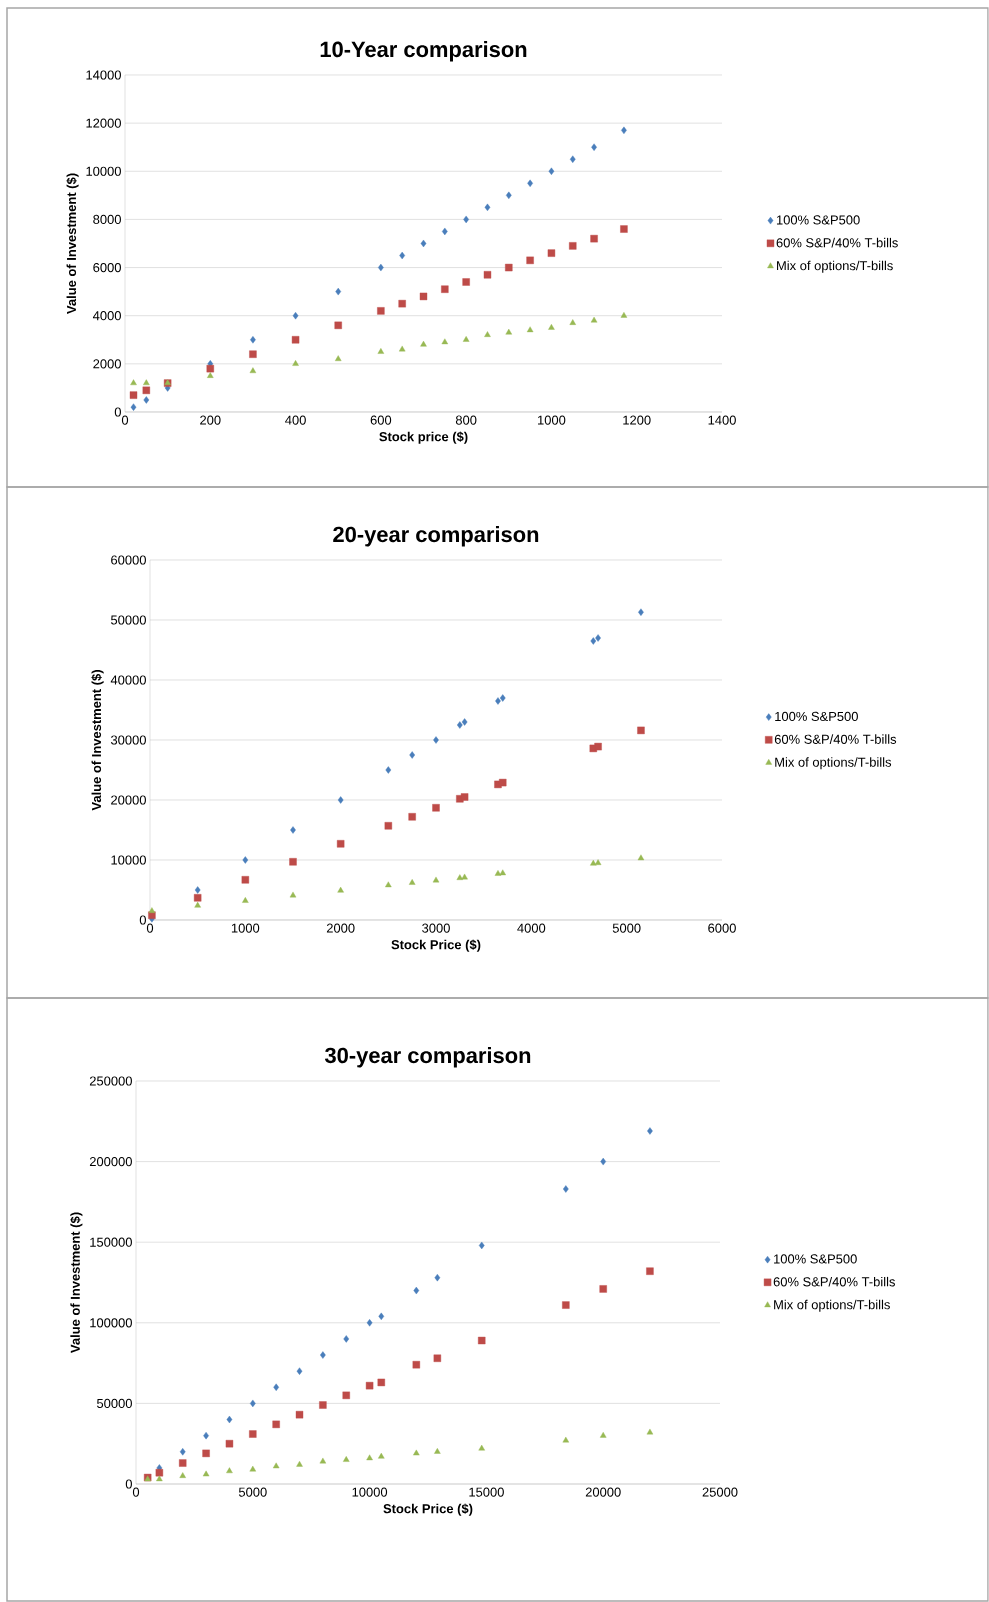  What do you see at coordinates (129, 740) in the screenshot?
I see `y-tick-label: 30000` at bounding box center [129, 740].